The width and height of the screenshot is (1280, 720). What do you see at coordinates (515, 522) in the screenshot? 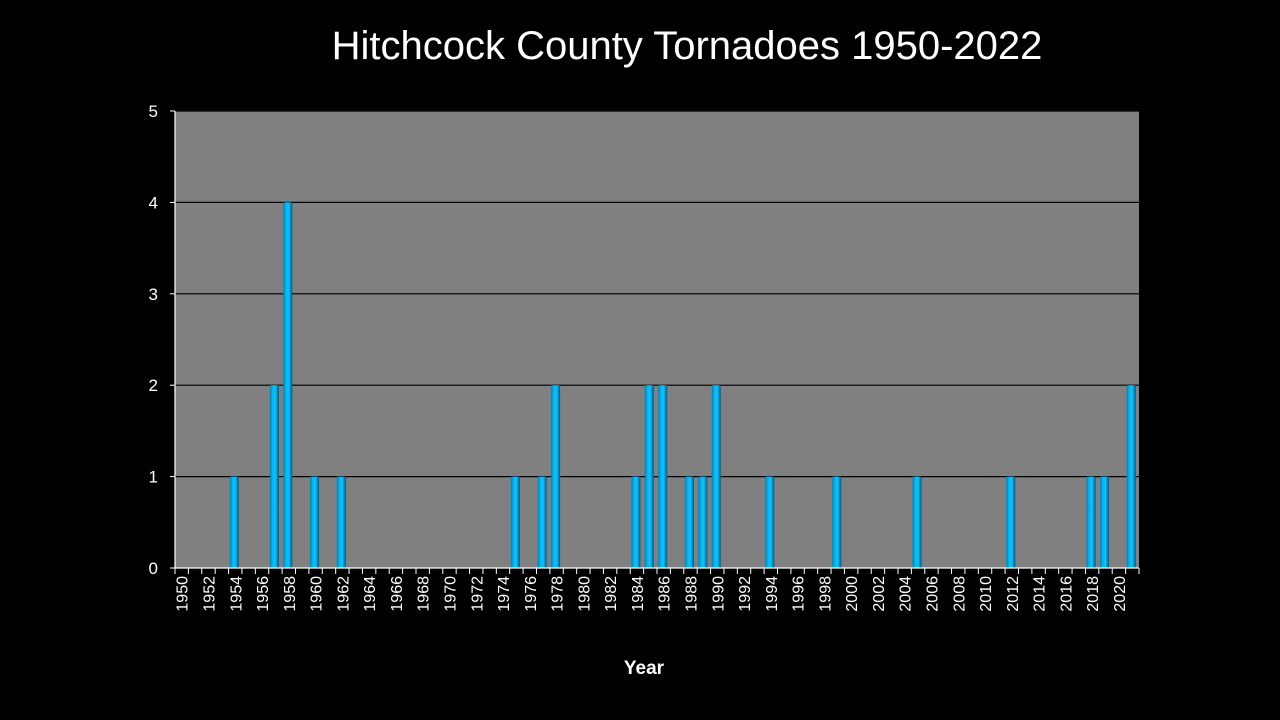
I see `bar-1975` at bounding box center [515, 522].